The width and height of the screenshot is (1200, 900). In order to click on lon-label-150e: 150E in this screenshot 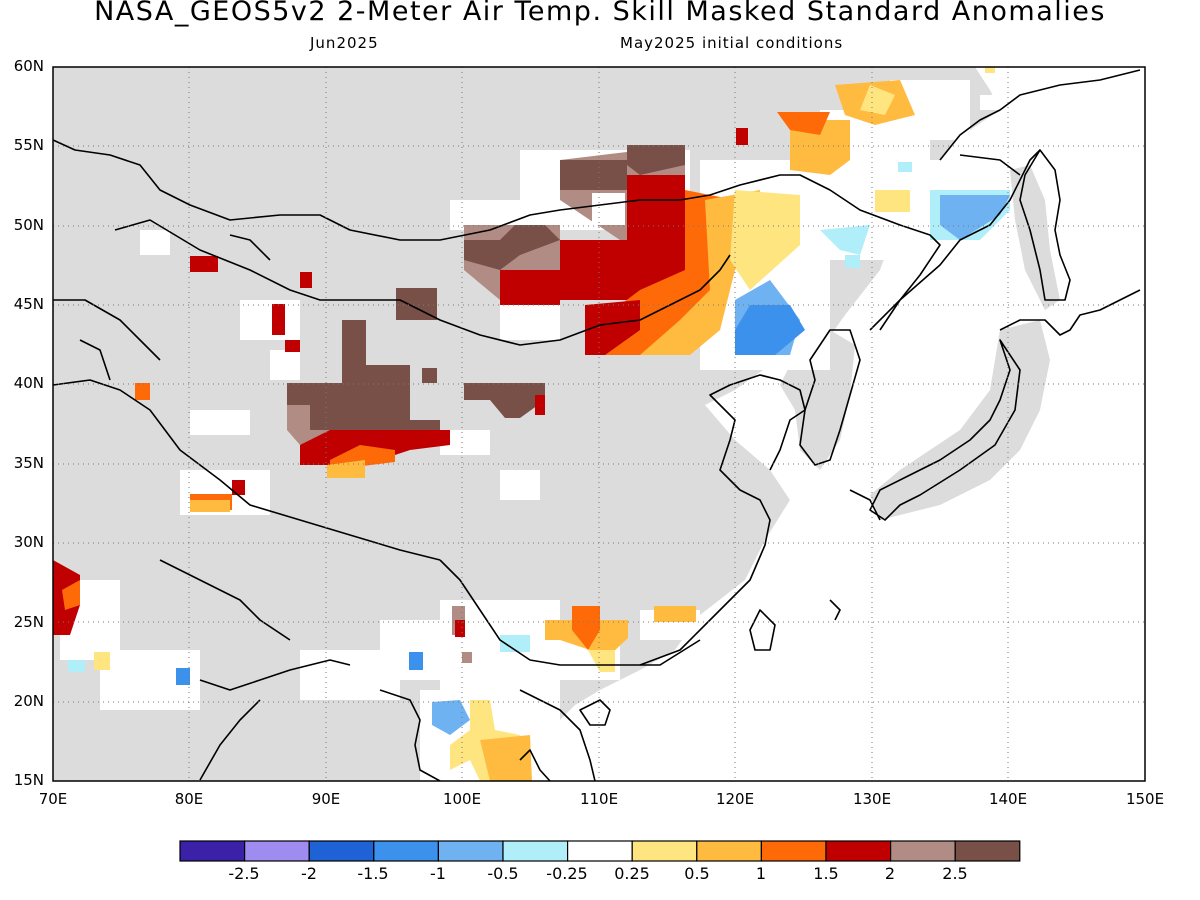, I will do `click(1145, 799)`.